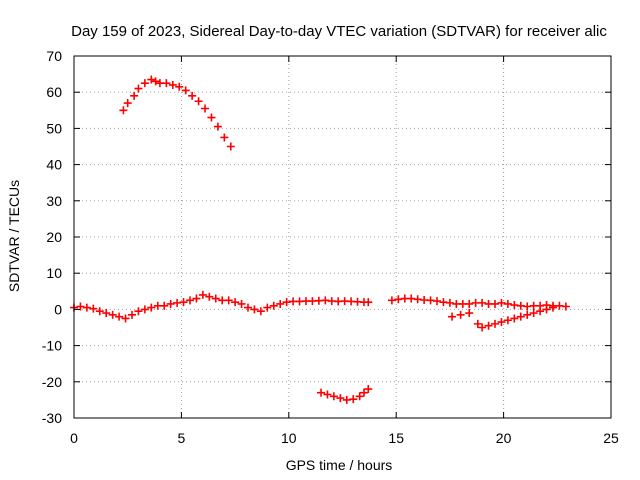 This screenshot has width=640, height=480. Describe the element at coordinates (611, 438) in the screenshot. I see `x-tick-label: 25` at that location.